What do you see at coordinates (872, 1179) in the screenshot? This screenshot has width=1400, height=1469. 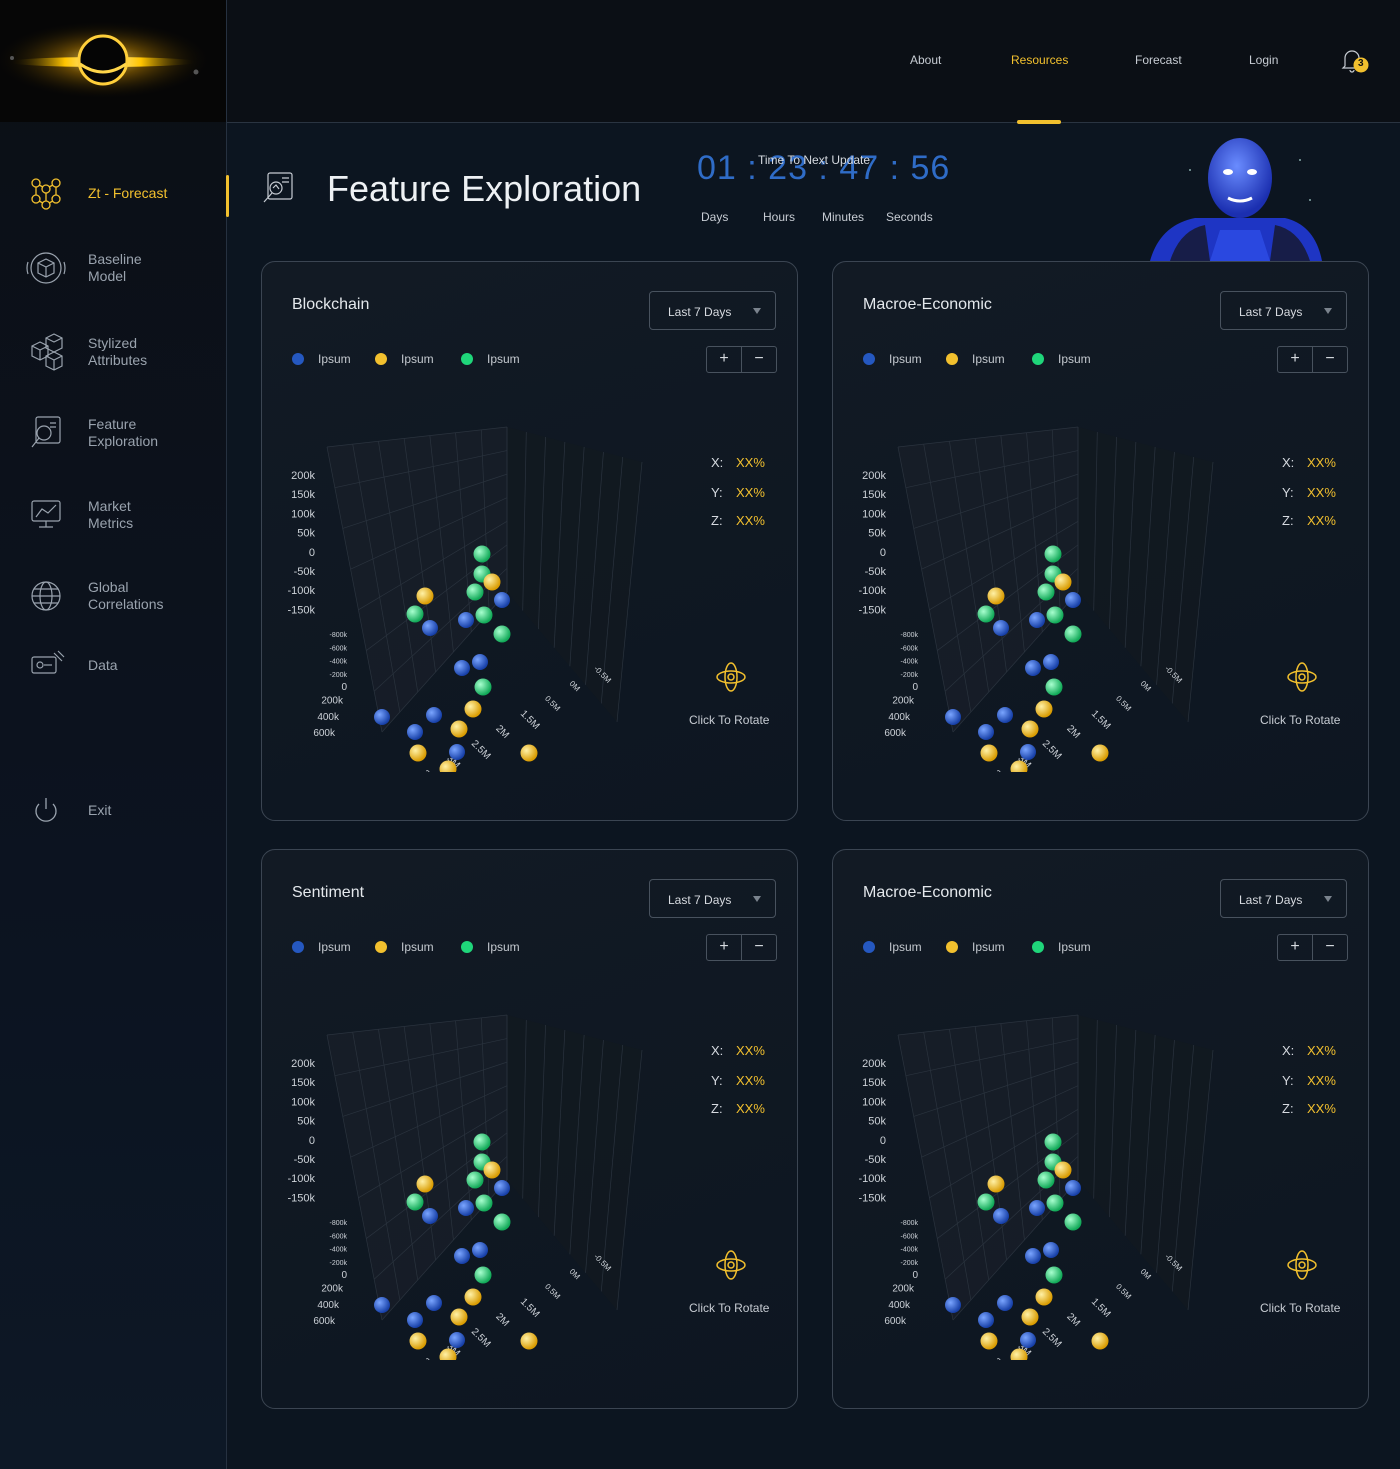 I see `y-tick-label: -100k` at bounding box center [872, 1179].